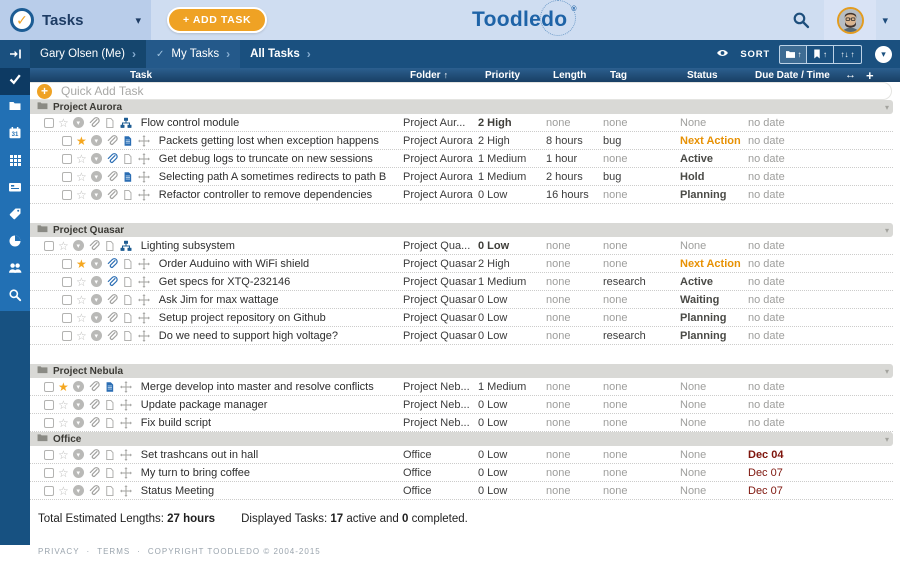 The image size is (900, 563). Describe the element at coordinates (820, 54) in the screenshot. I see `sort-by-flag-button: ↑` at that location.